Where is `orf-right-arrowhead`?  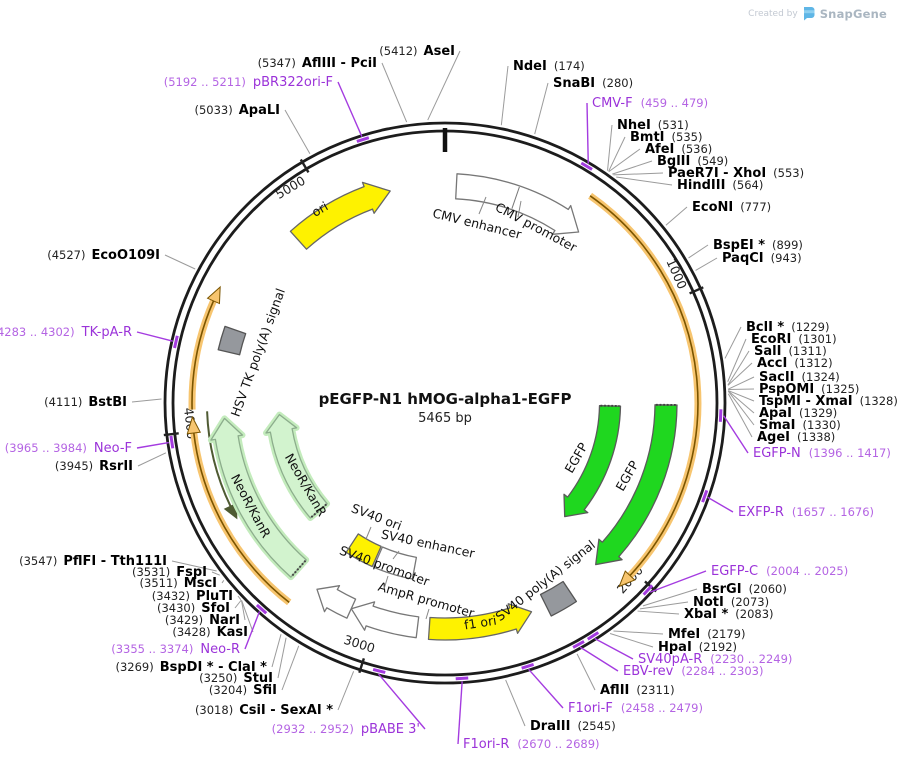 orf-right-arrowhead is located at coordinates (627, 579).